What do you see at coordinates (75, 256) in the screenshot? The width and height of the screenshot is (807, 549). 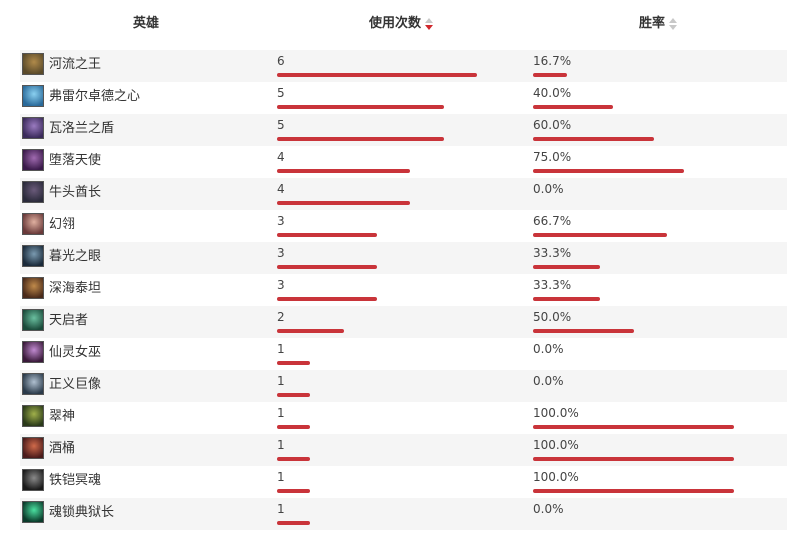 I see `hero-name: 暮光之眼` at bounding box center [75, 256].